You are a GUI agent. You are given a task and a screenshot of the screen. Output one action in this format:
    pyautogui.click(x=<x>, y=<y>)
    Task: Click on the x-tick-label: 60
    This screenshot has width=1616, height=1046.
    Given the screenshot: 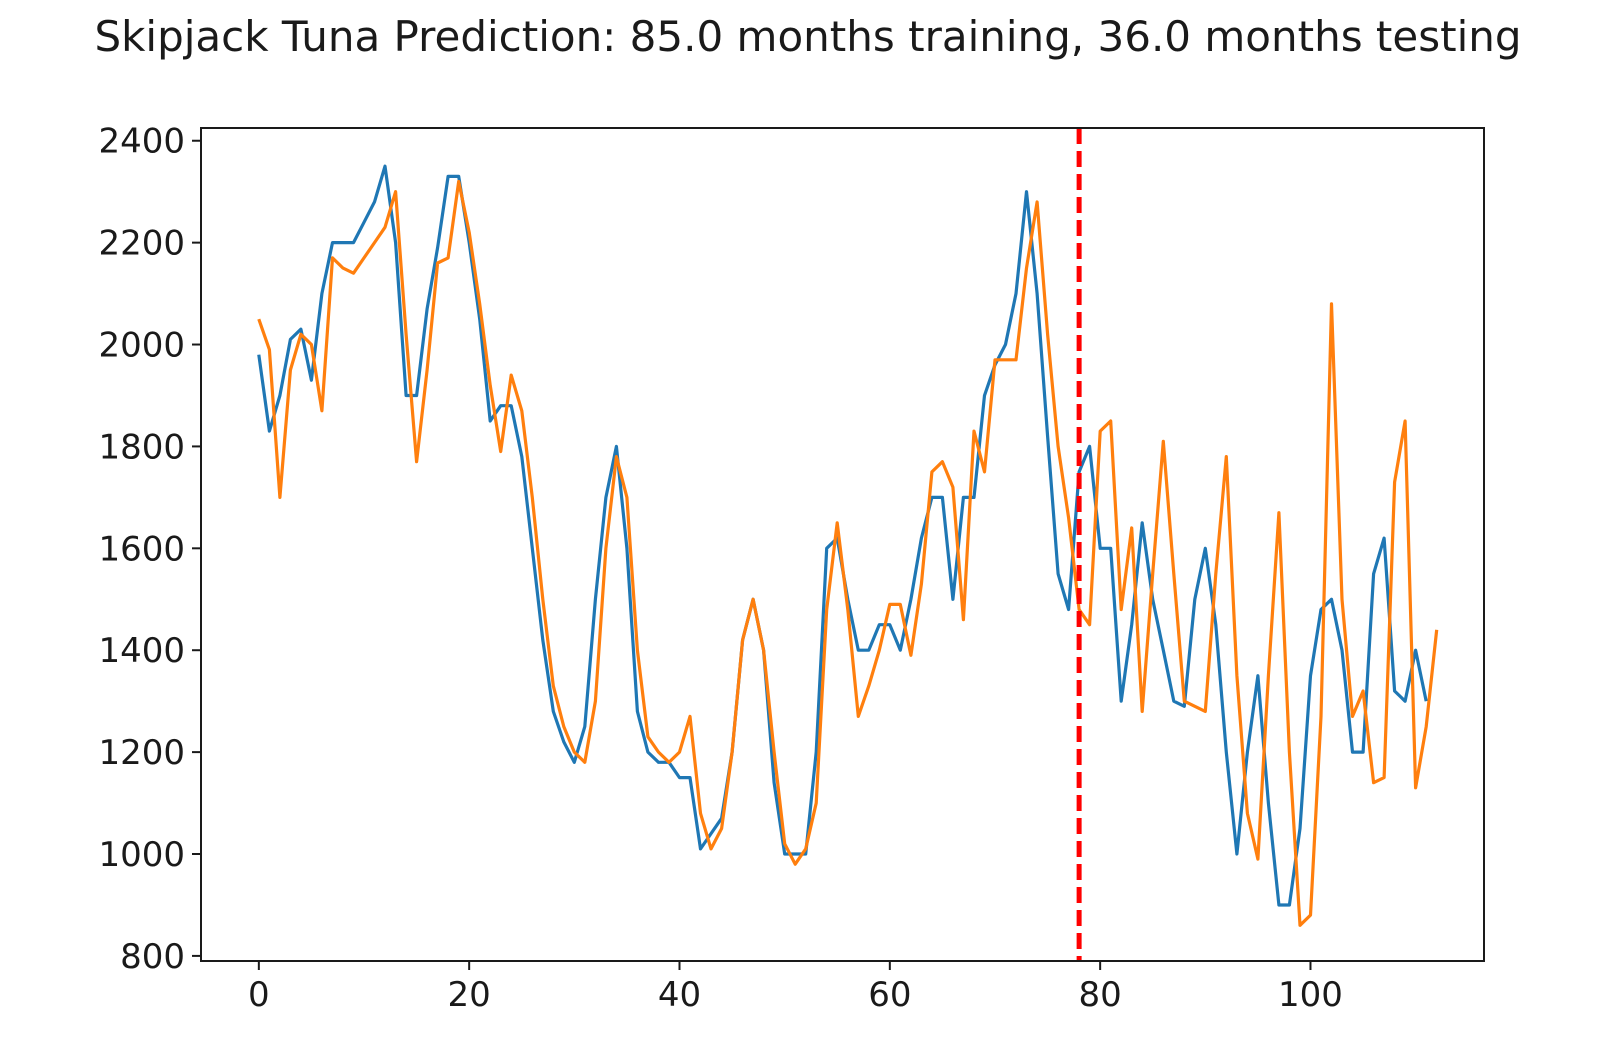 What is the action you would take?
    pyautogui.click(x=889, y=995)
    